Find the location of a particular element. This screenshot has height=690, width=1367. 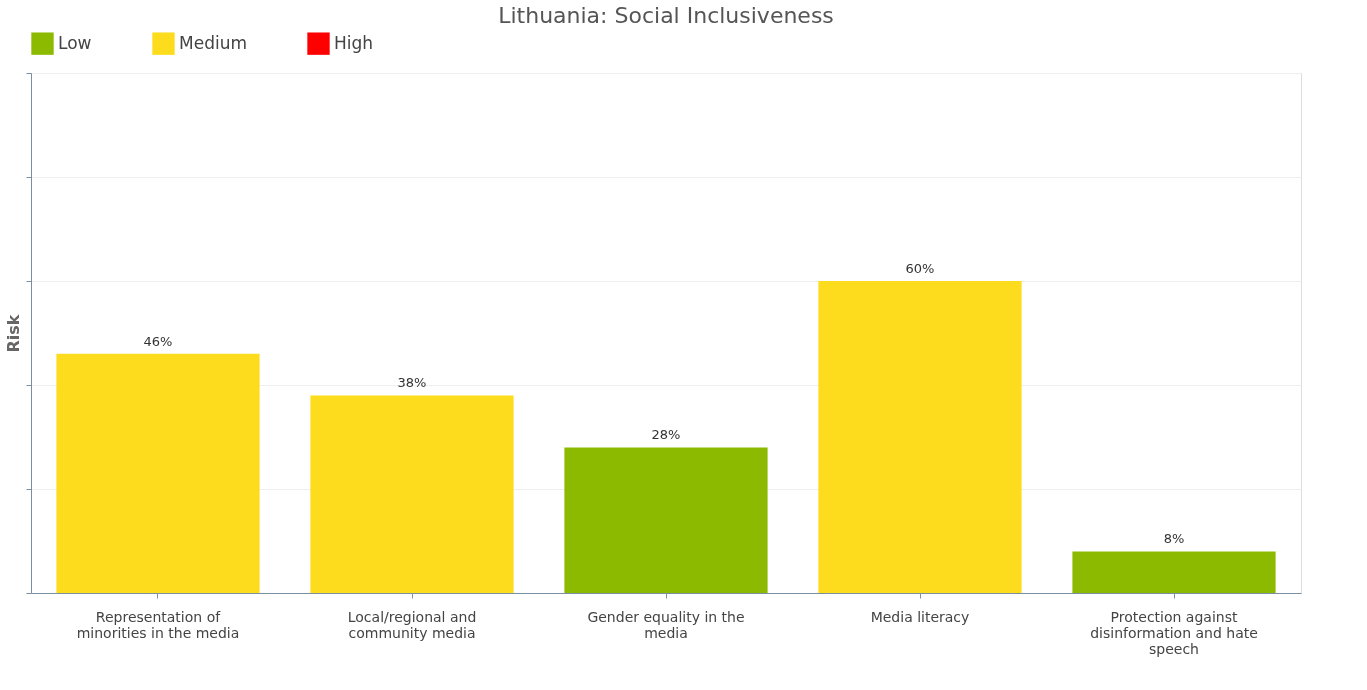

legend-label: Low is located at coordinates (75, 42).